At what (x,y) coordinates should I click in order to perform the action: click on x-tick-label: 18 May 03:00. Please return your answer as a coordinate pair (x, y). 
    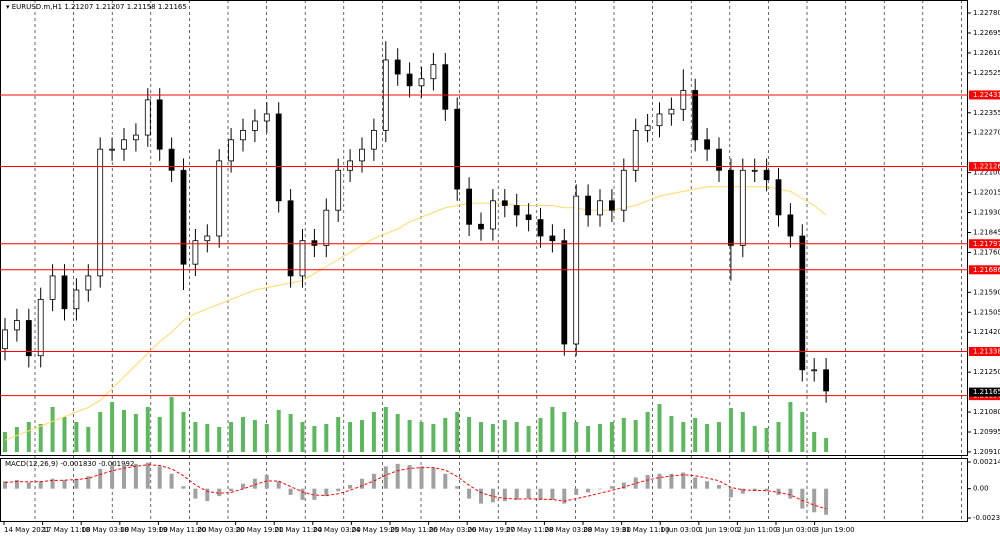
    Looking at the image, I should click on (105, 530).